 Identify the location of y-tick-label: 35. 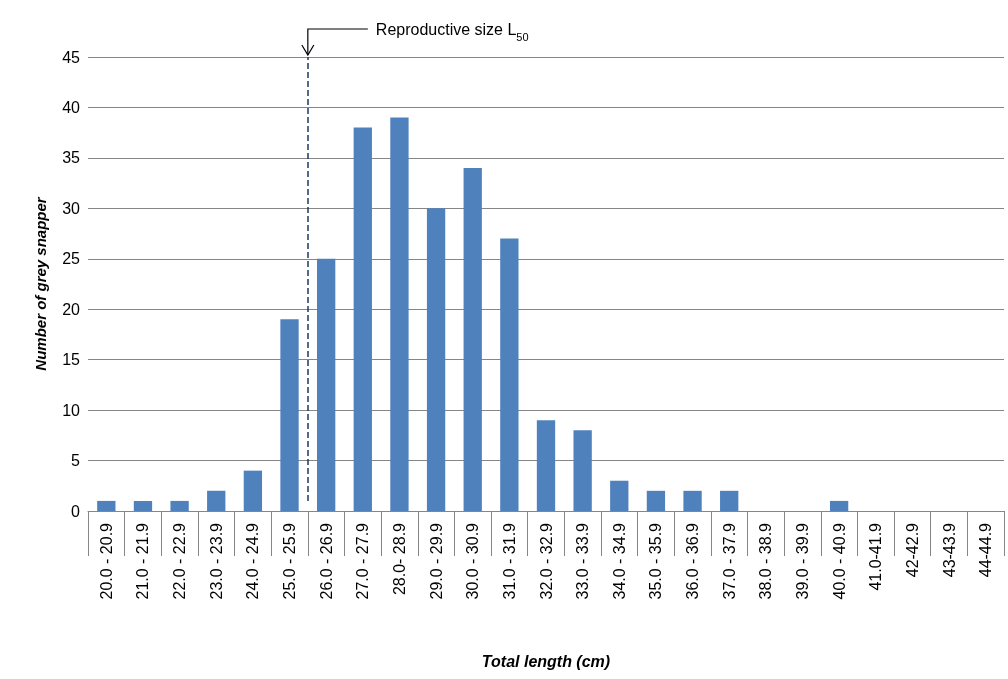
(71, 158).